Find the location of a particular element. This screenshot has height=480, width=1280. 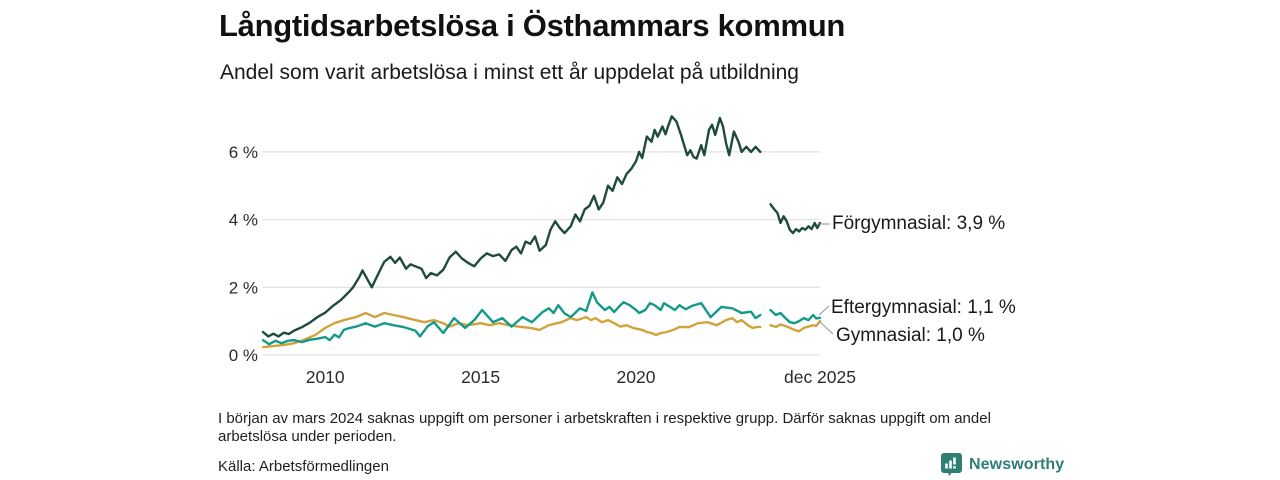

bar-chart-pin-icon is located at coordinates (951, 464).